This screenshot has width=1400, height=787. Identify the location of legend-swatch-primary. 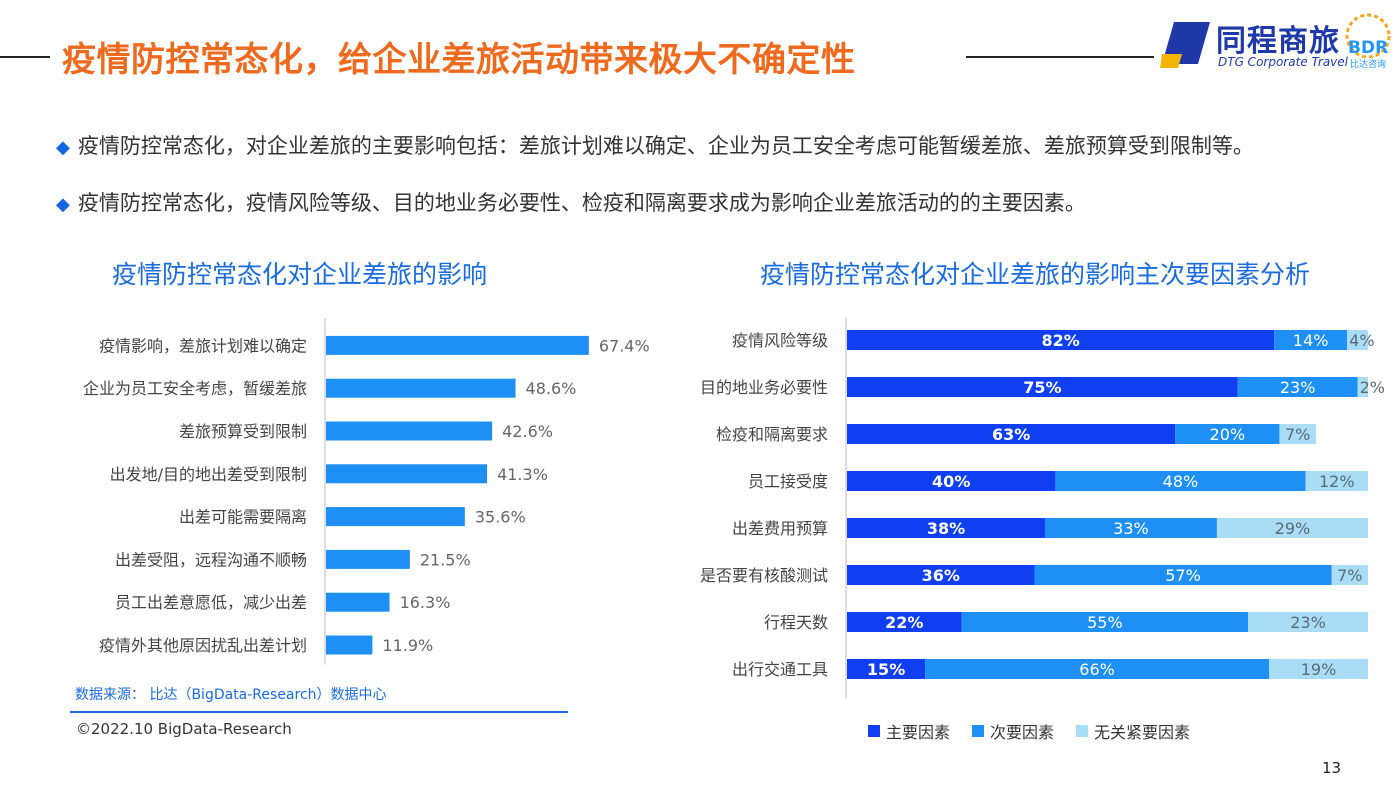
(874, 731).